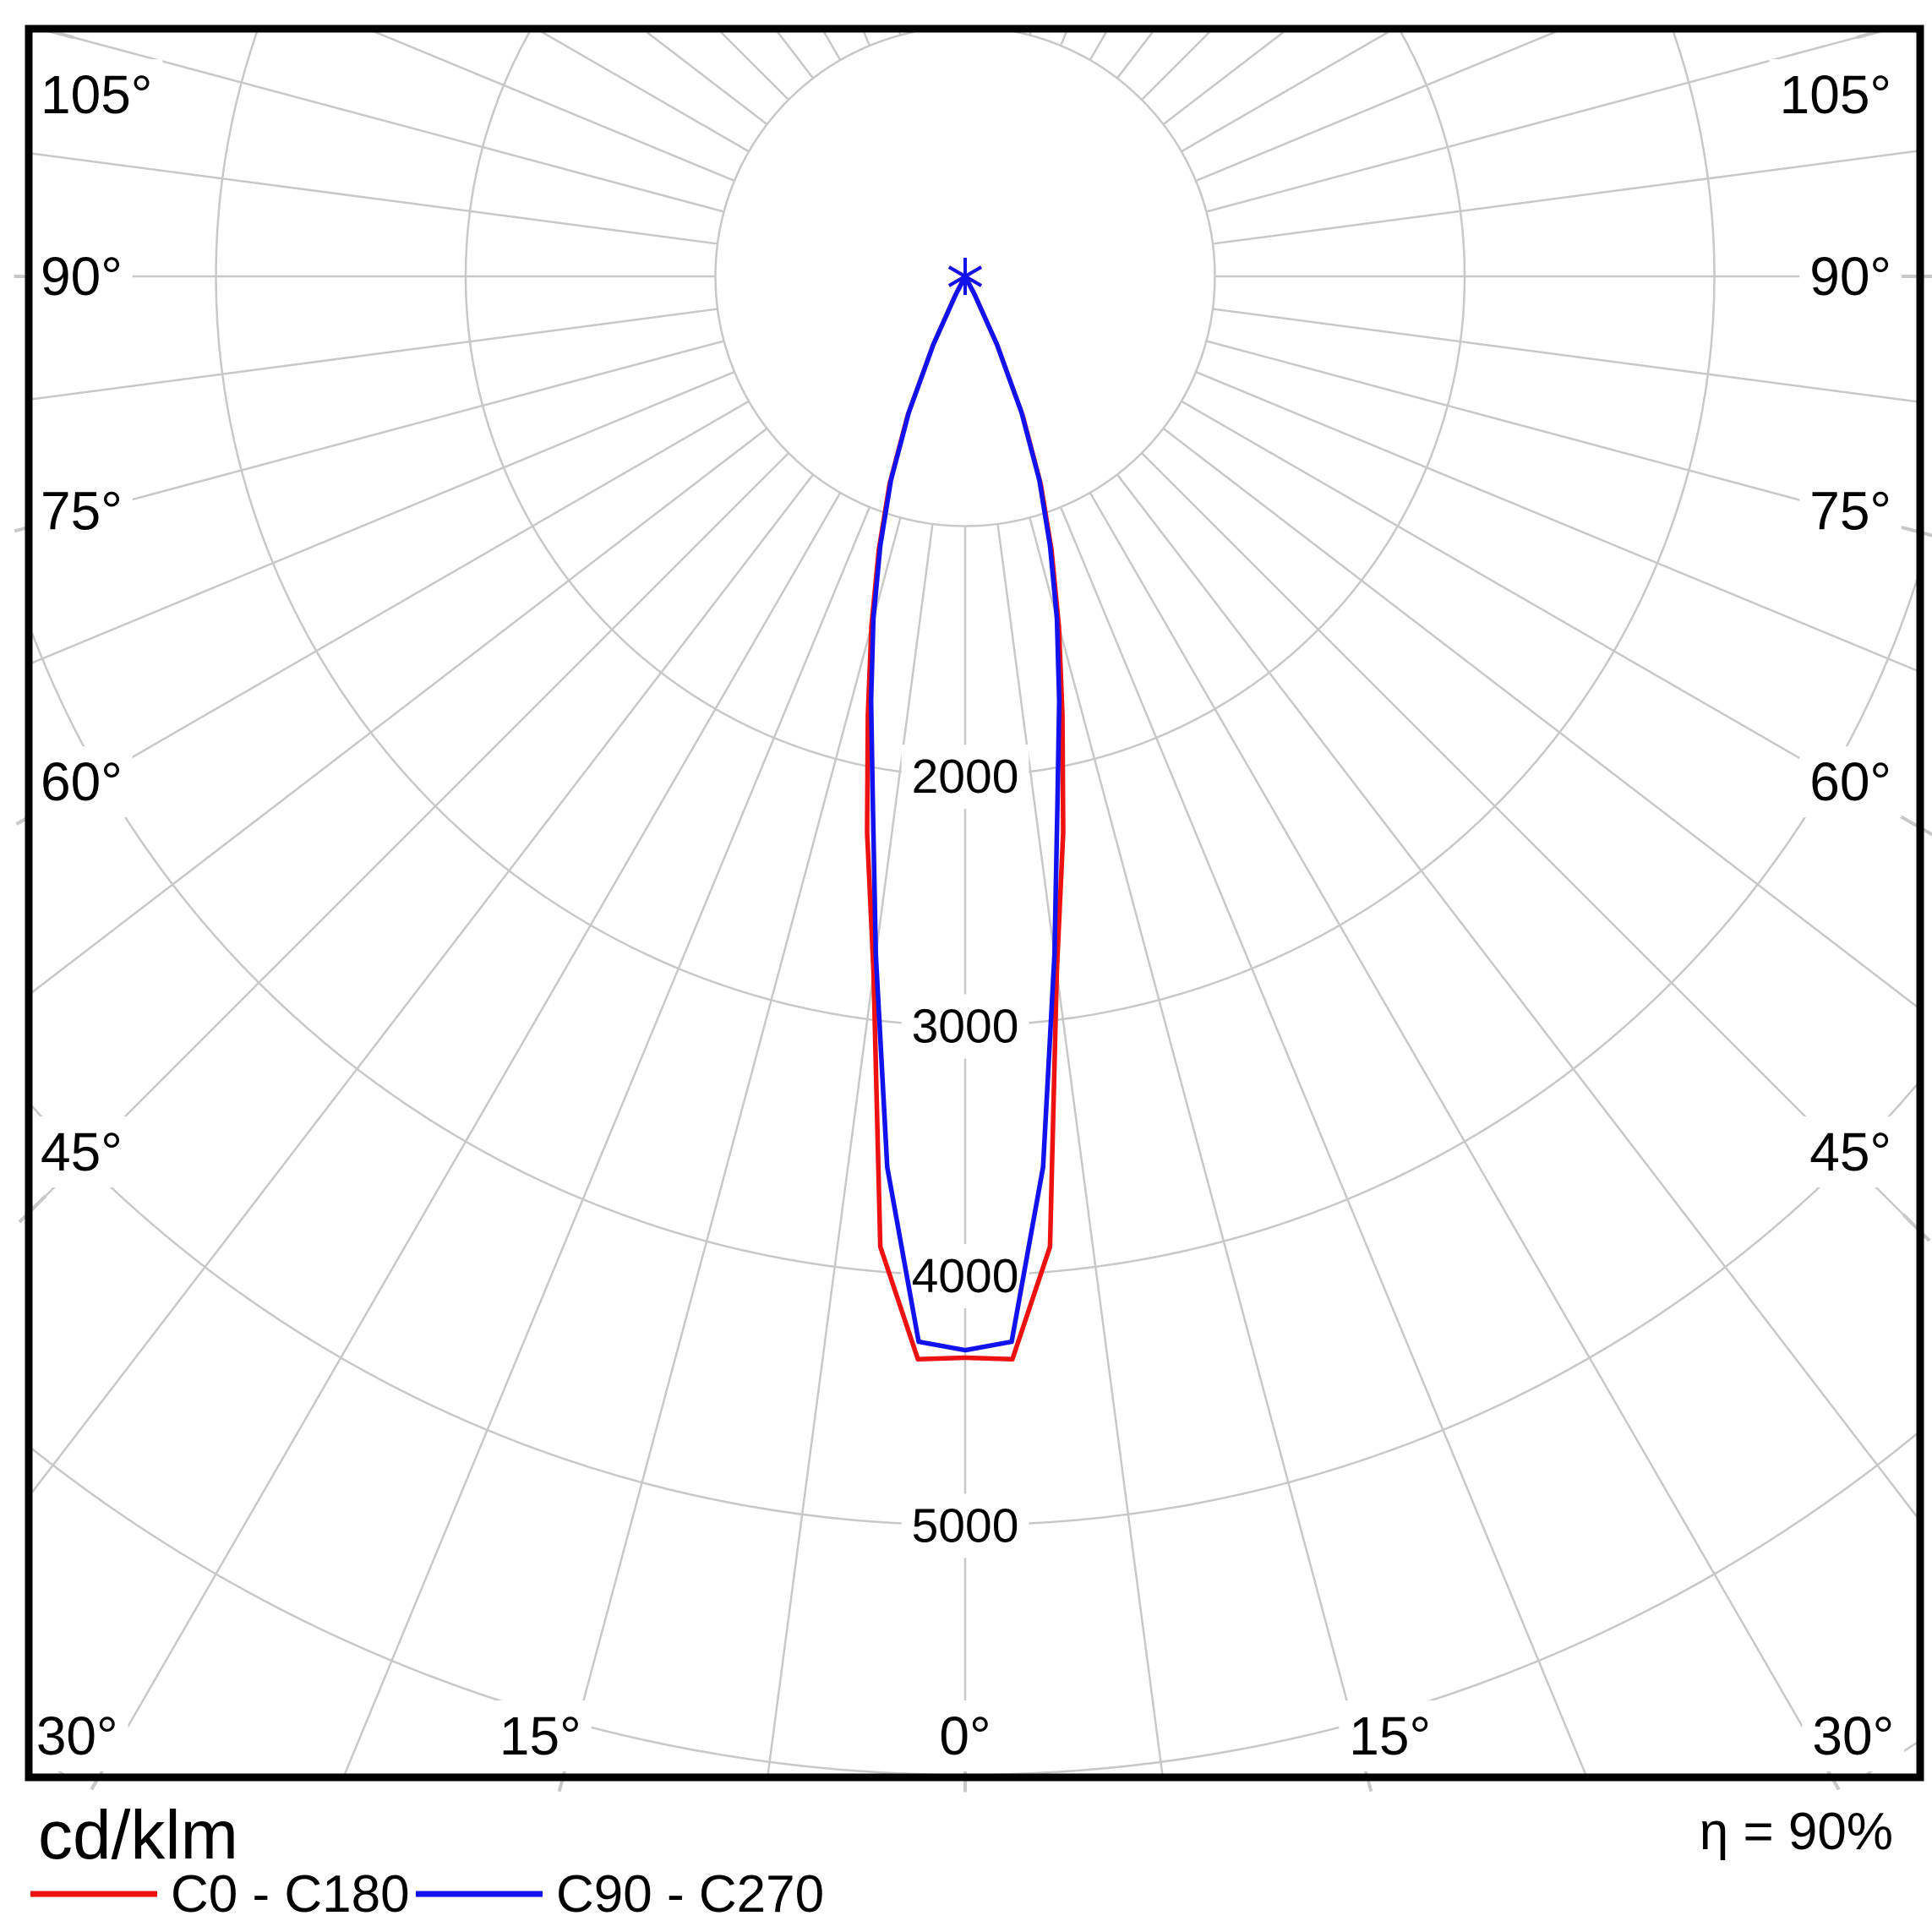 The width and height of the screenshot is (1932, 1932). I want to click on radius-label: 2000, so click(965, 777).